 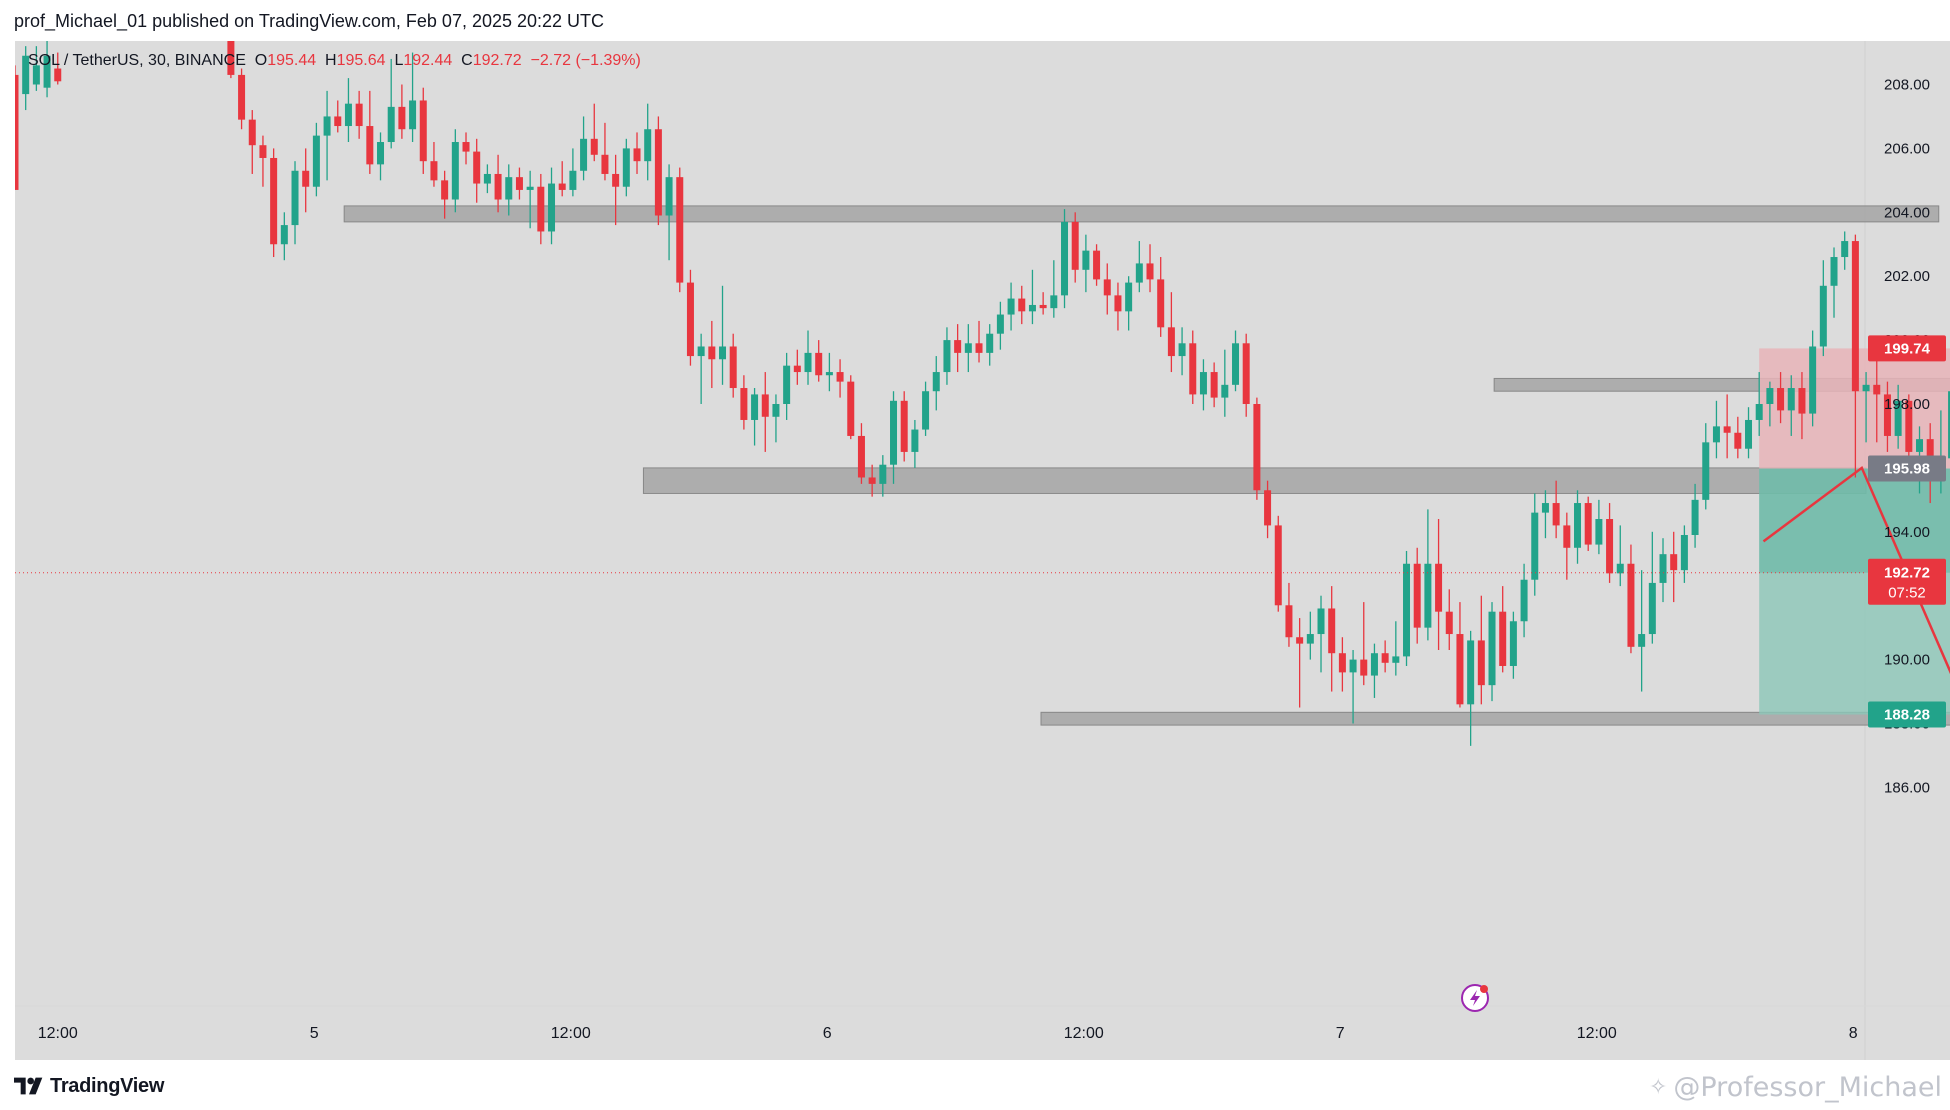 What do you see at coordinates (89, 1086) in the screenshot?
I see `tradingview-logo: TradingView` at bounding box center [89, 1086].